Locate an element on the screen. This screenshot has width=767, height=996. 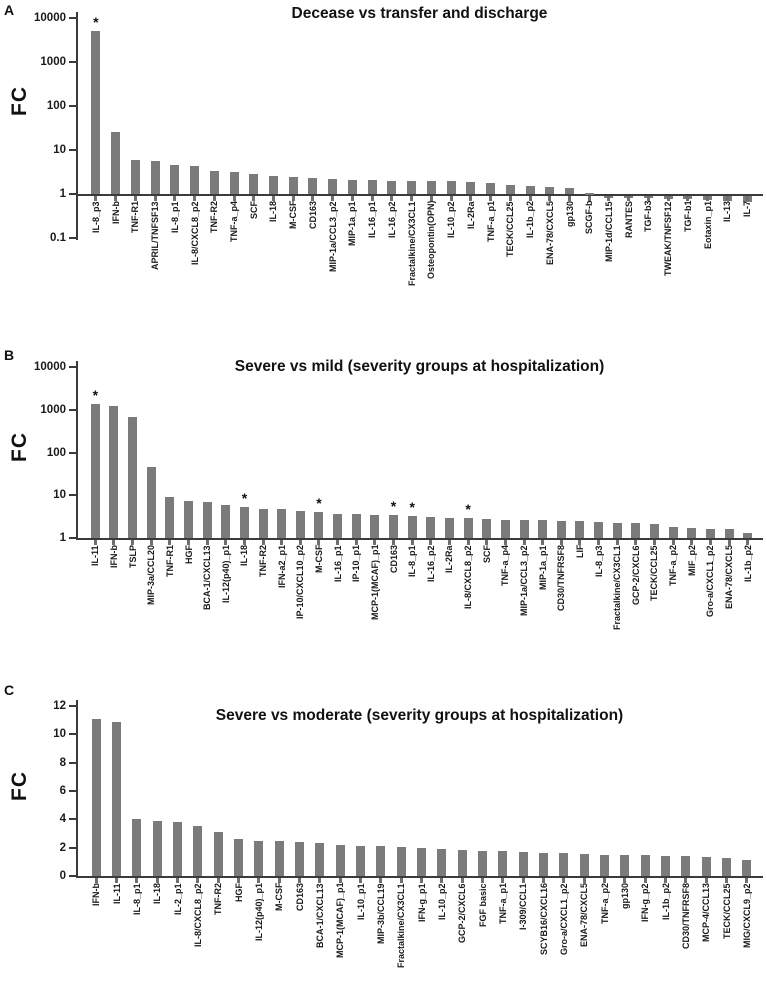
y-axis-line is located at coordinates (77, 450).